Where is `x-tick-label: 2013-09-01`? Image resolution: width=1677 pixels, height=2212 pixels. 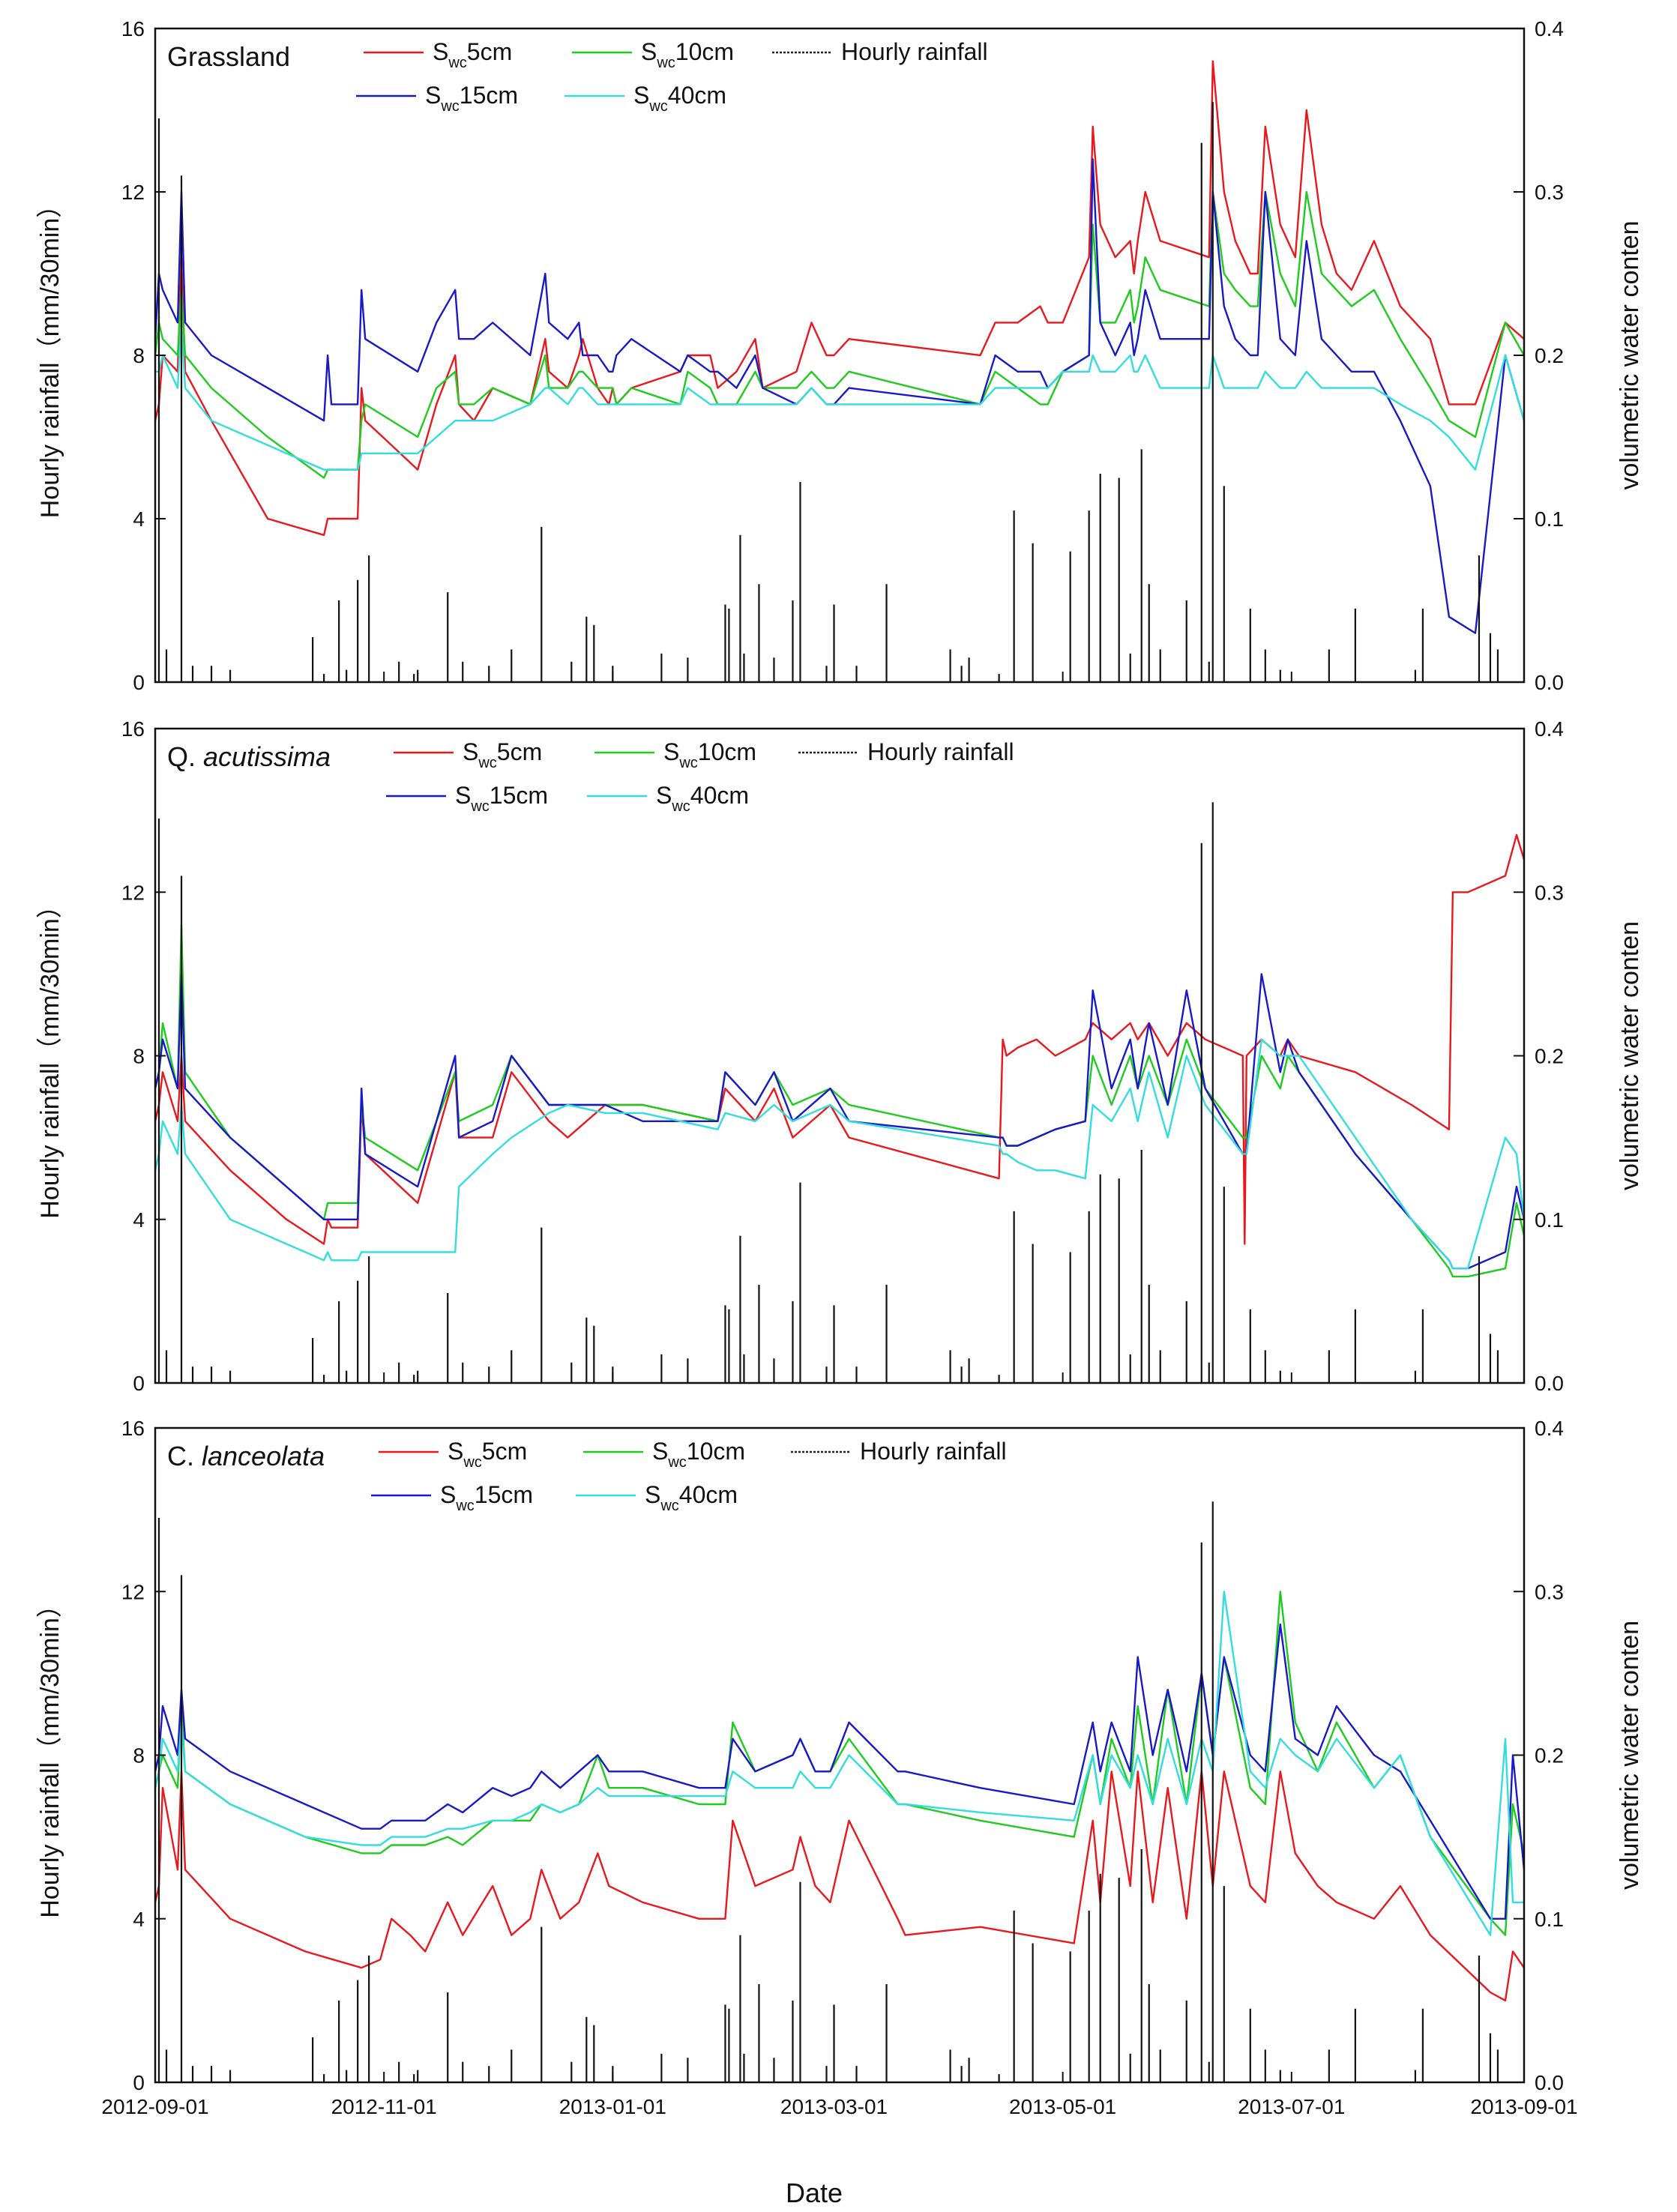
x-tick-label: 2013-09-01 is located at coordinates (1523, 2106).